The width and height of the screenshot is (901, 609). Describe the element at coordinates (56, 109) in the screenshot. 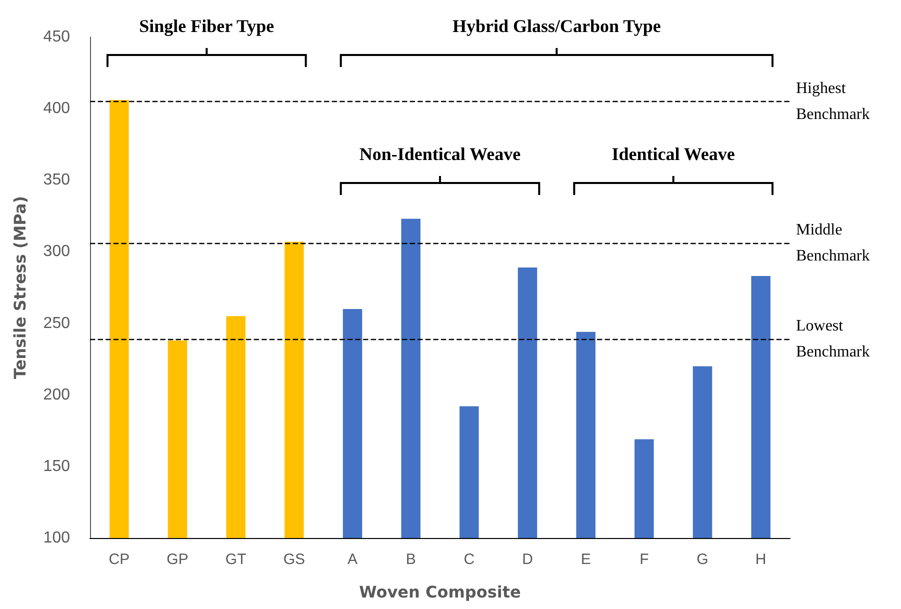

I see `y-tick-label: 400` at that location.